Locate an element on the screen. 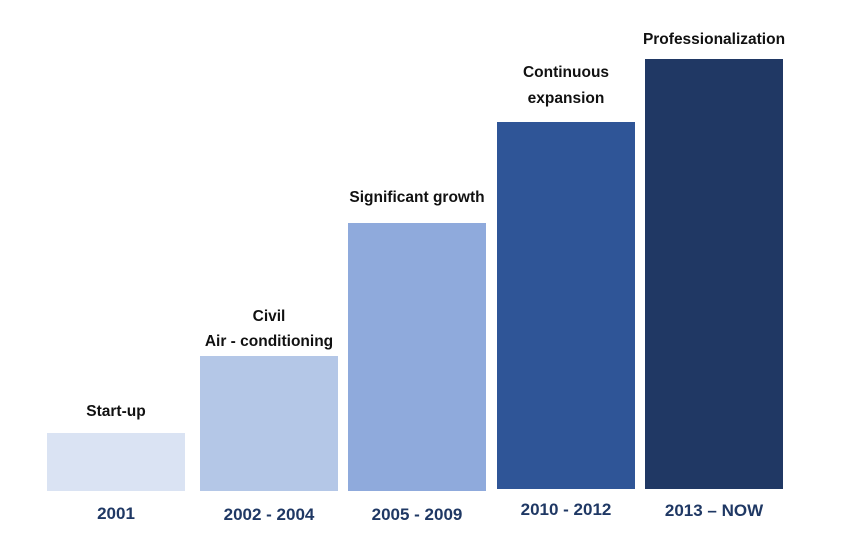 The image size is (841, 551). period-label-2: 2002 - 2004 is located at coordinates (269, 514).